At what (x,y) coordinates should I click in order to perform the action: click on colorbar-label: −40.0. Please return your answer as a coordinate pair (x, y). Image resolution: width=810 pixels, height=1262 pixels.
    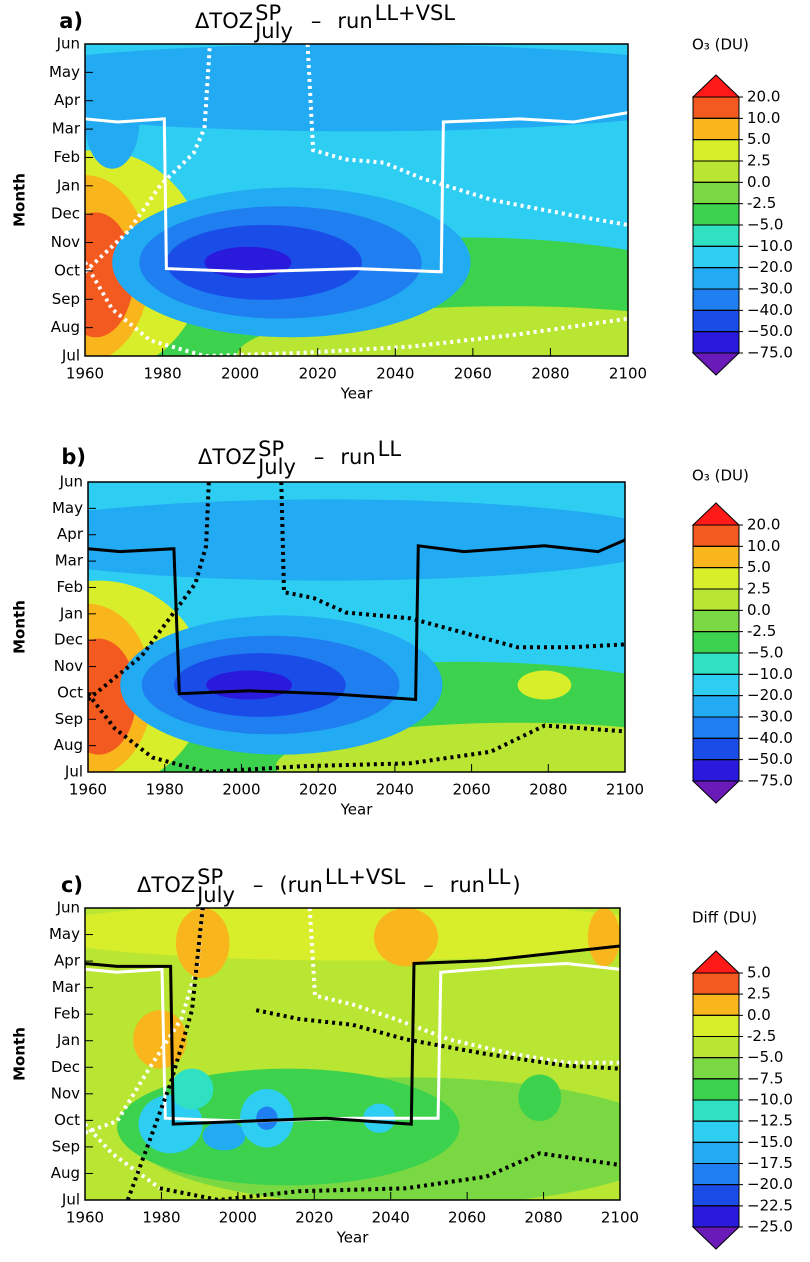
    Looking at the image, I should click on (770, 738).